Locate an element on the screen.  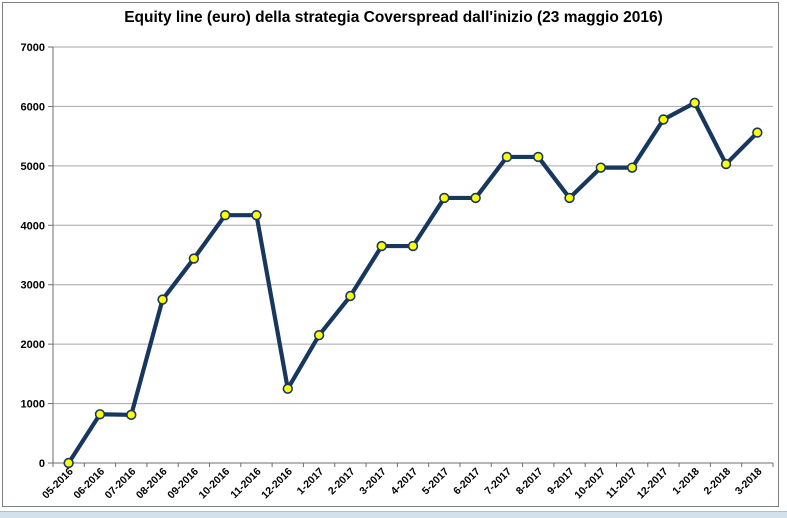
x-axis-label: 1-2017 is located at coordinates (311, 482).